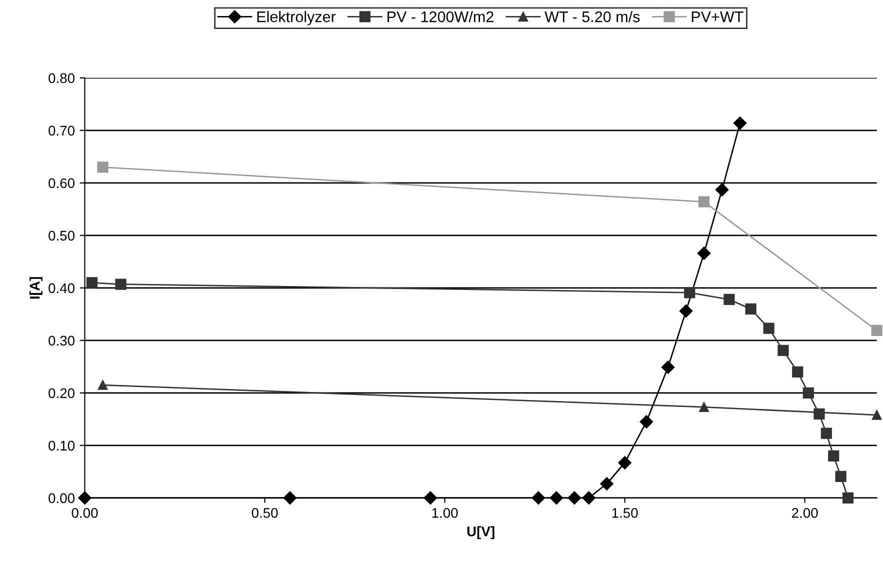 This screenshot has height=573, width=883. I want to click on legend-label: Elektrolyzer, so click(296, 18).